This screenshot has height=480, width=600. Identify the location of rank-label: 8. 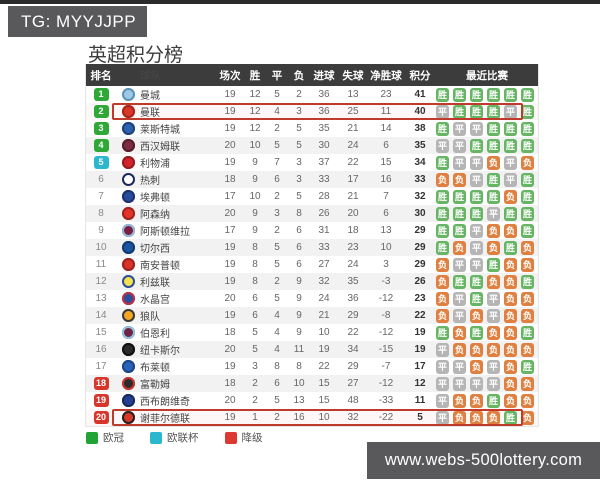
(101, 213).